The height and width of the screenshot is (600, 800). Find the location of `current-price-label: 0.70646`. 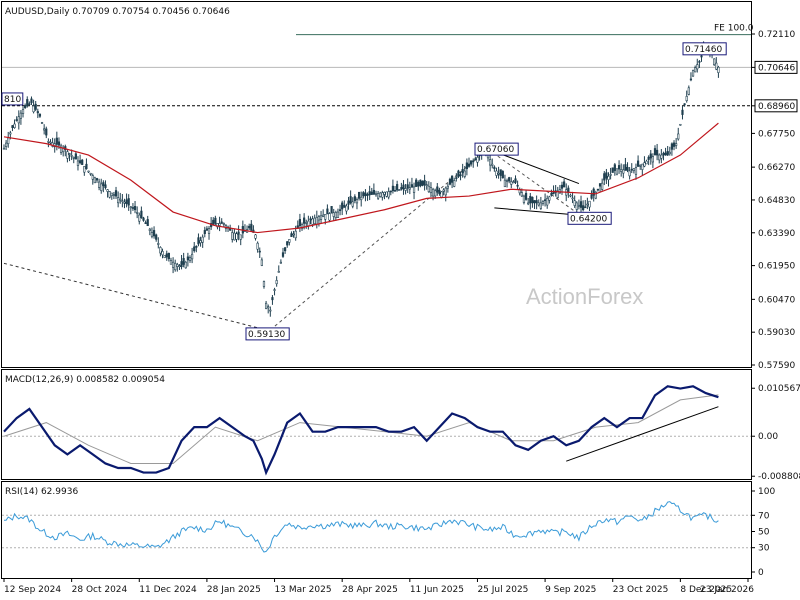

current-price-label: 0.70646 is located at coordinates (776, 68).